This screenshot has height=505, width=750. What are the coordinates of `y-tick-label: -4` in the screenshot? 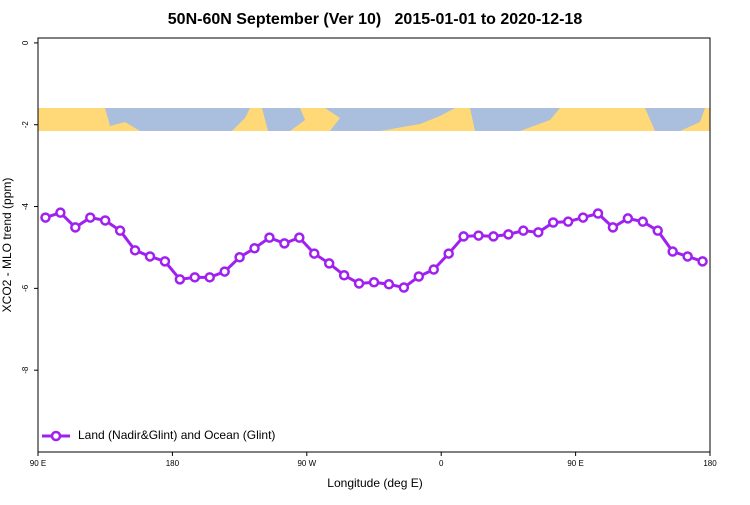 It's located at (25, 206).